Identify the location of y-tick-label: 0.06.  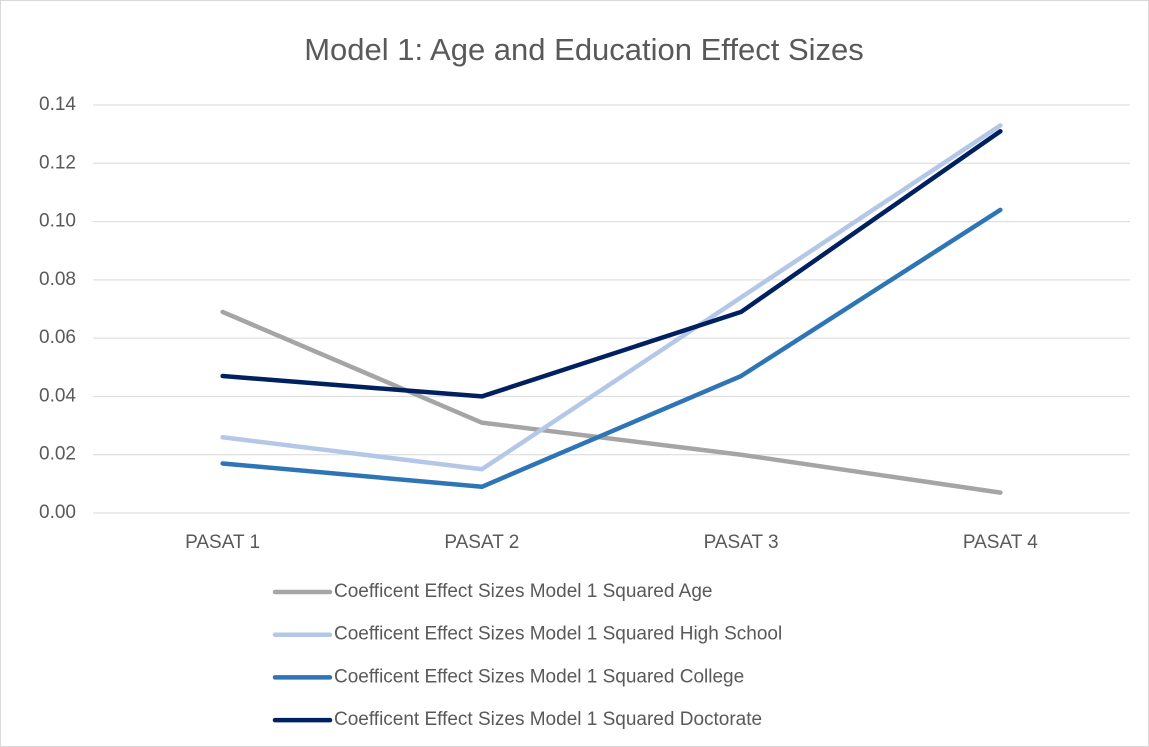
(57, 337).